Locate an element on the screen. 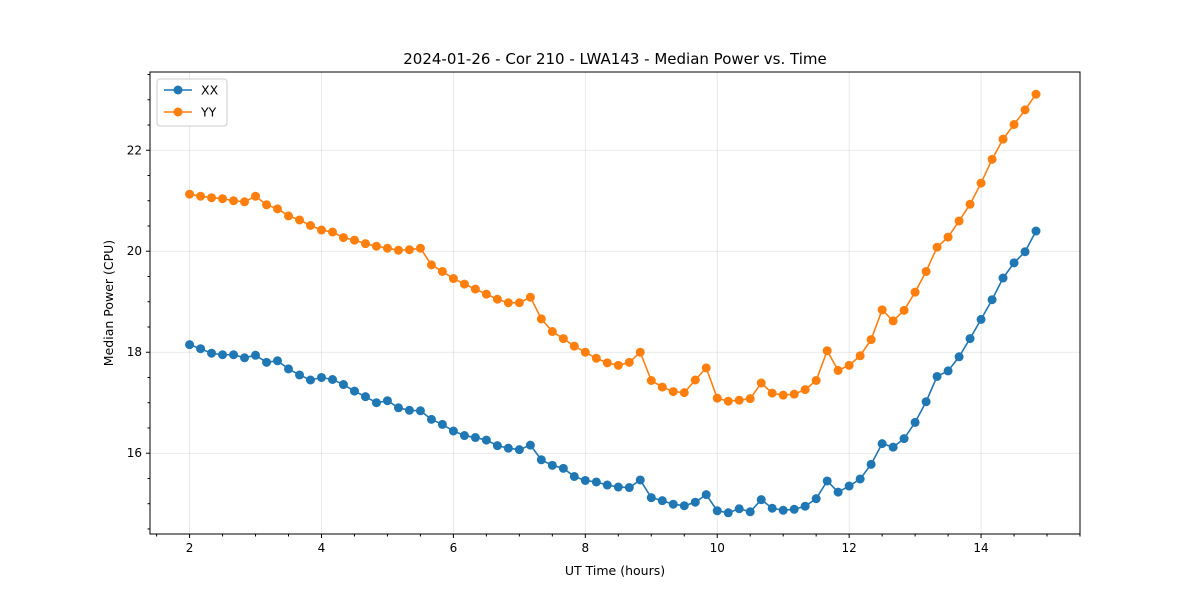  legend: XX YY is located at coordinates (192, 102).